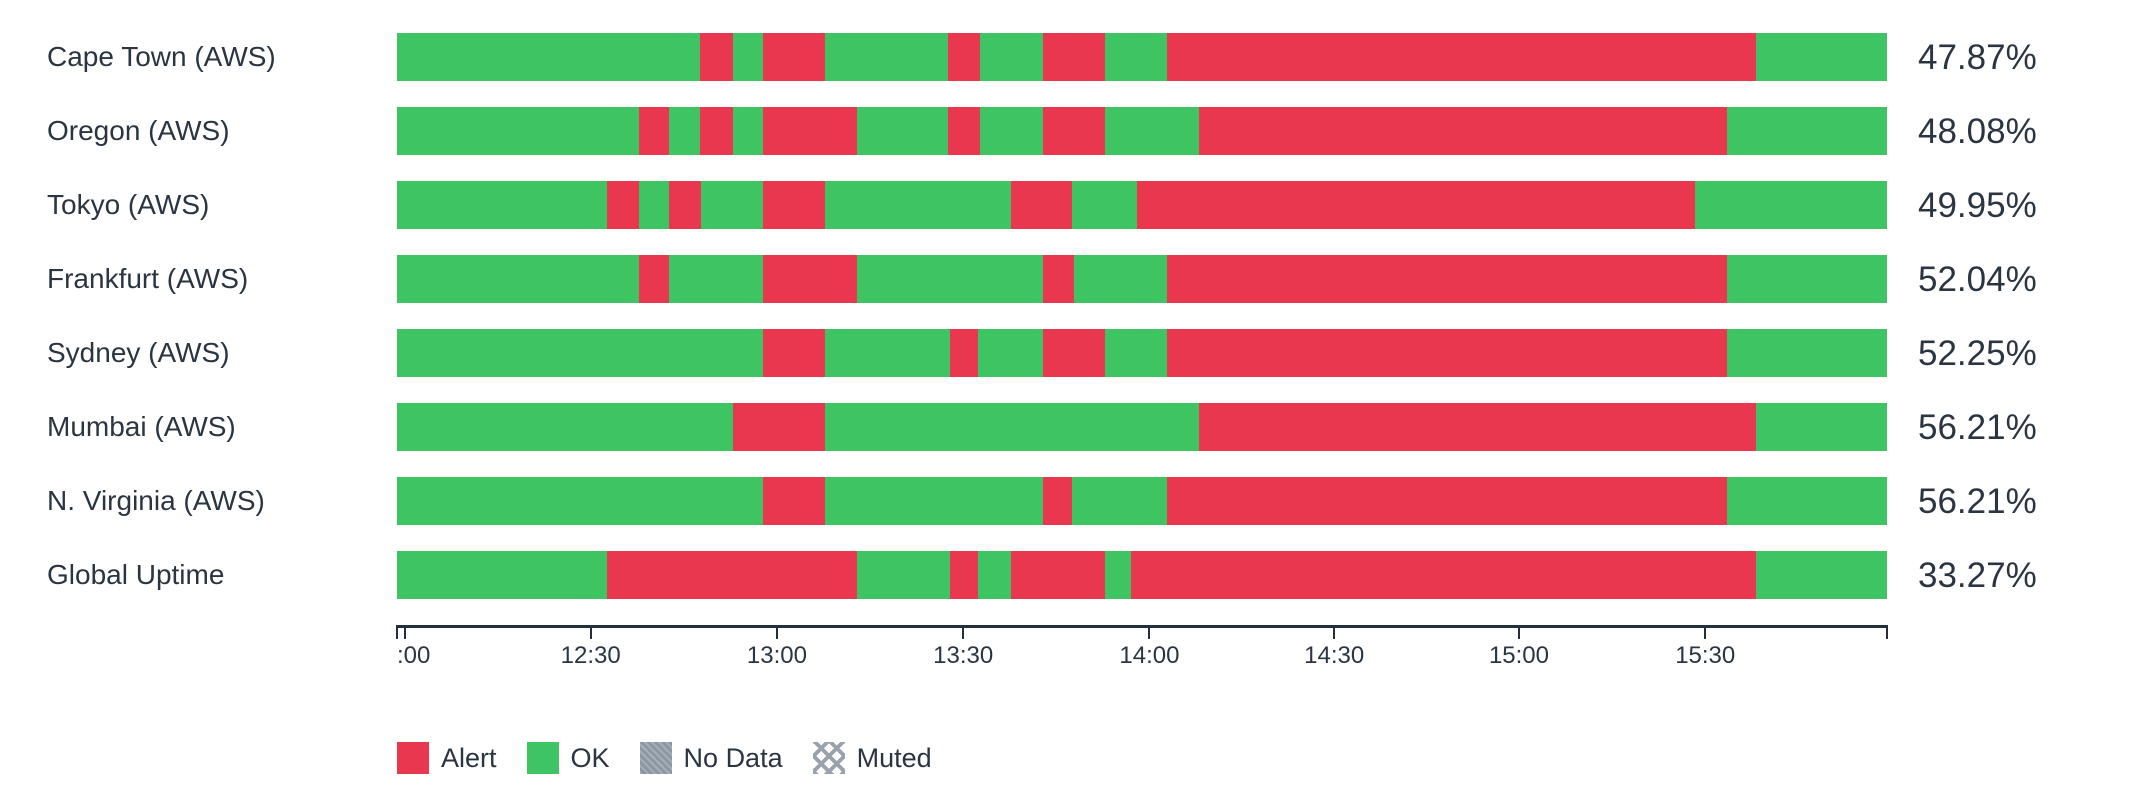  What do you see at coordinates (733, 757) in the screenshot?
I see `legend-label: No Data` at bounding box center [733, 757].